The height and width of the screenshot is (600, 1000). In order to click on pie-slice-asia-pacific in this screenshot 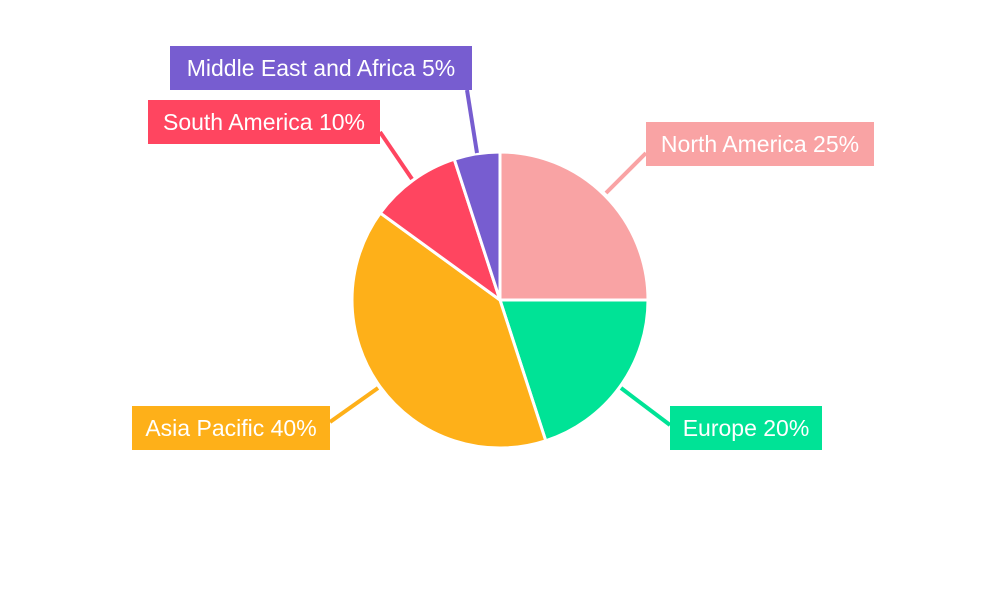, I will do `click(449, 330)`.